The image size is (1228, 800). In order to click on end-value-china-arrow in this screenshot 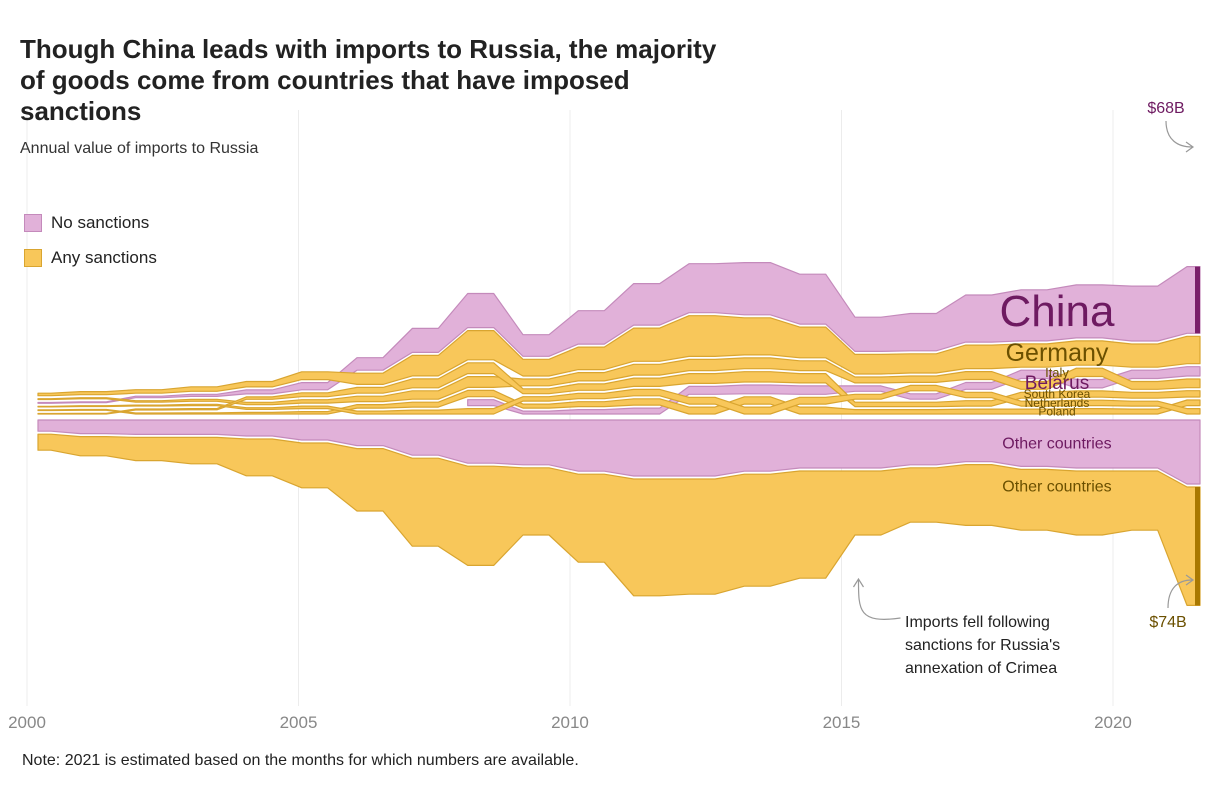, I will do `click(1179, 134)`.